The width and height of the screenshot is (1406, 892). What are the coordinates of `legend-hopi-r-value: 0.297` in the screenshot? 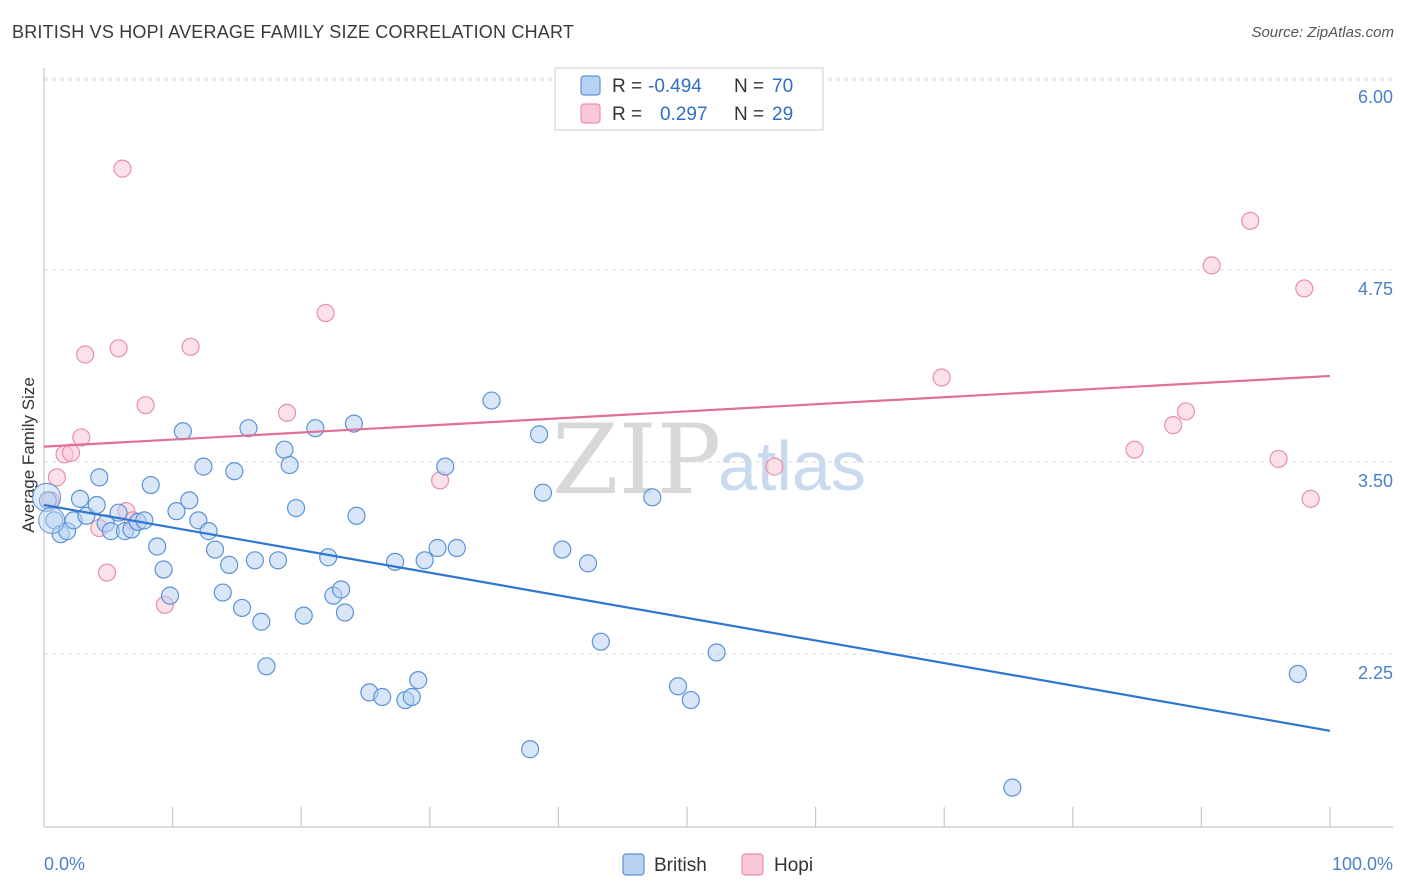 It's located at (684, 114).